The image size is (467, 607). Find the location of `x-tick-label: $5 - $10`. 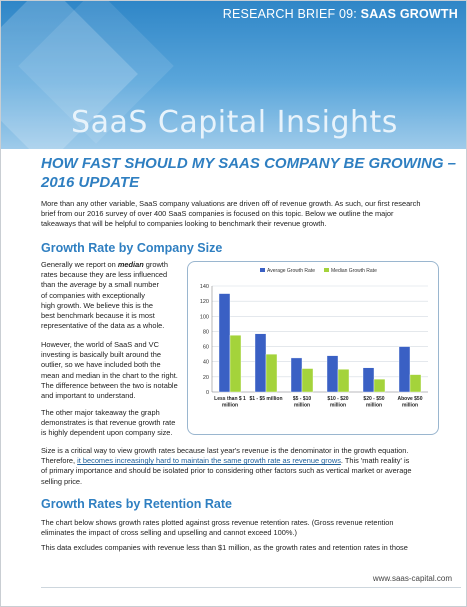

x-tick-label: $5 - $10 is located at coordinates (302, 399).